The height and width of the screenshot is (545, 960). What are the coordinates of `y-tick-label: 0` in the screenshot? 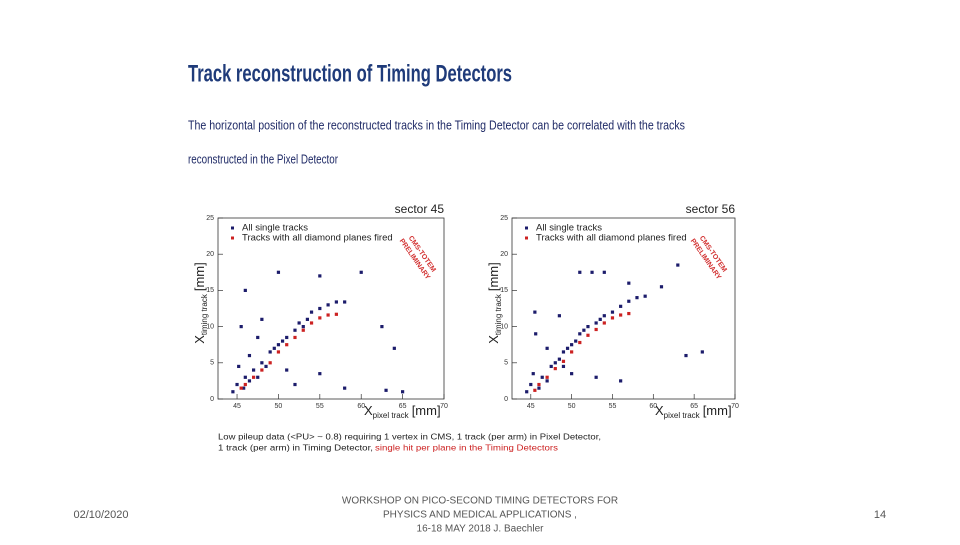 It's located at (506, 399).